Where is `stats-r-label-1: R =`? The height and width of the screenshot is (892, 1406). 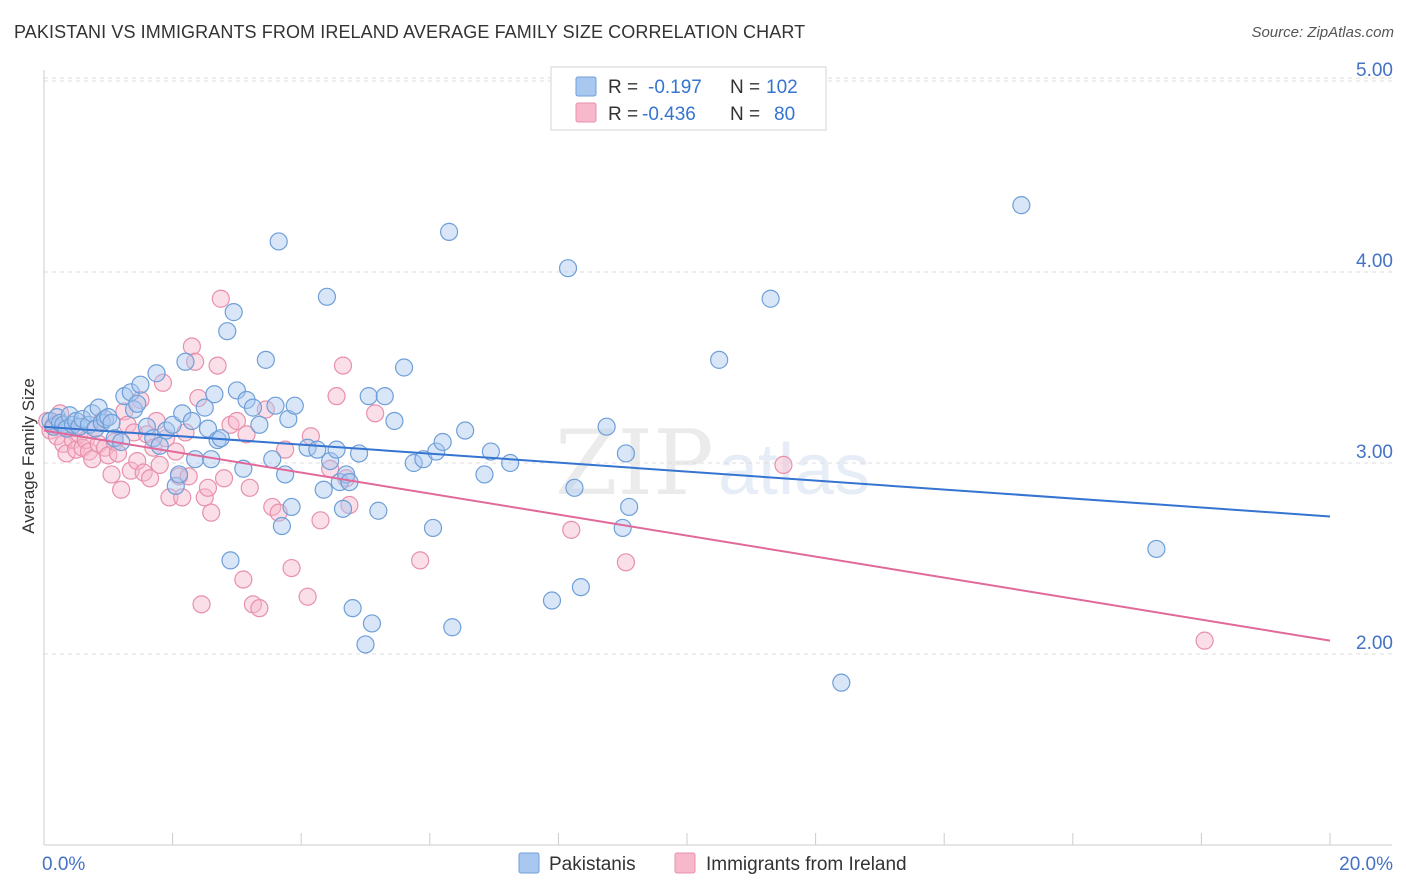
stats-r-label-1: R = is located at coordinates (623, 87).